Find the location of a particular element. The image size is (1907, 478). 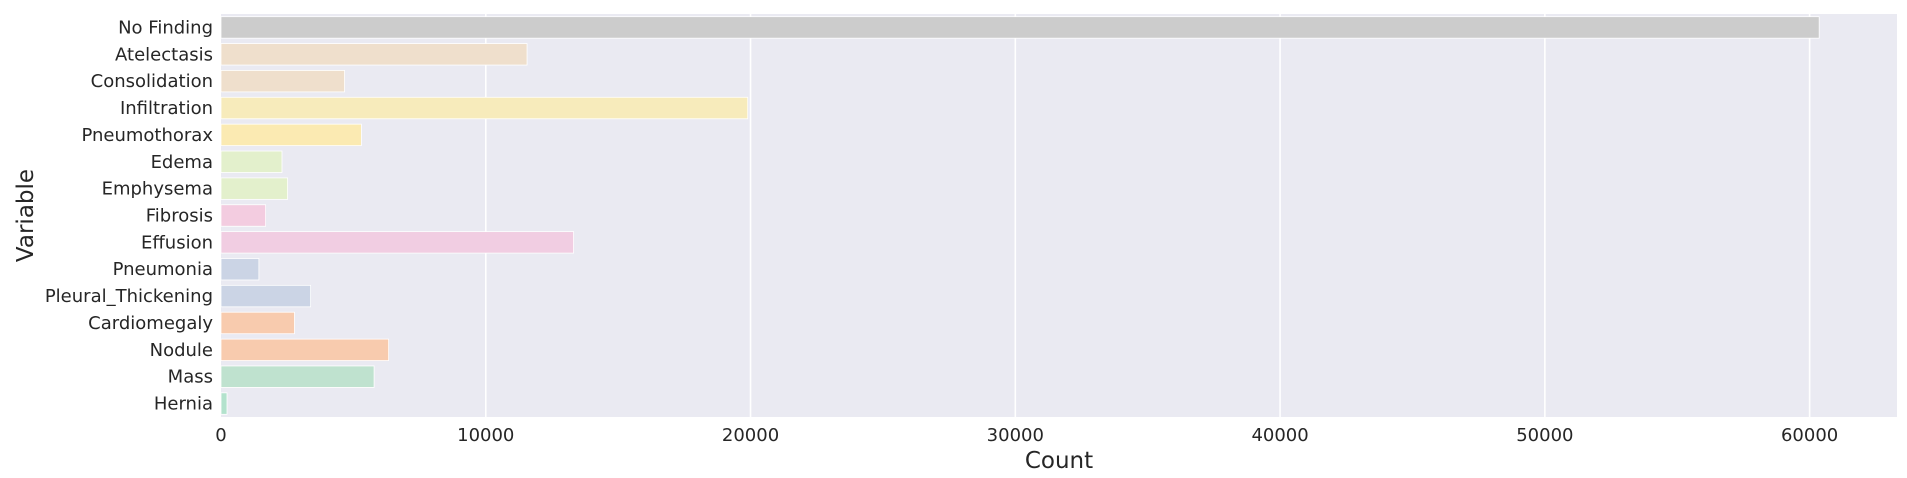

bar-pneumothorax is located at coordinates (291, 135).